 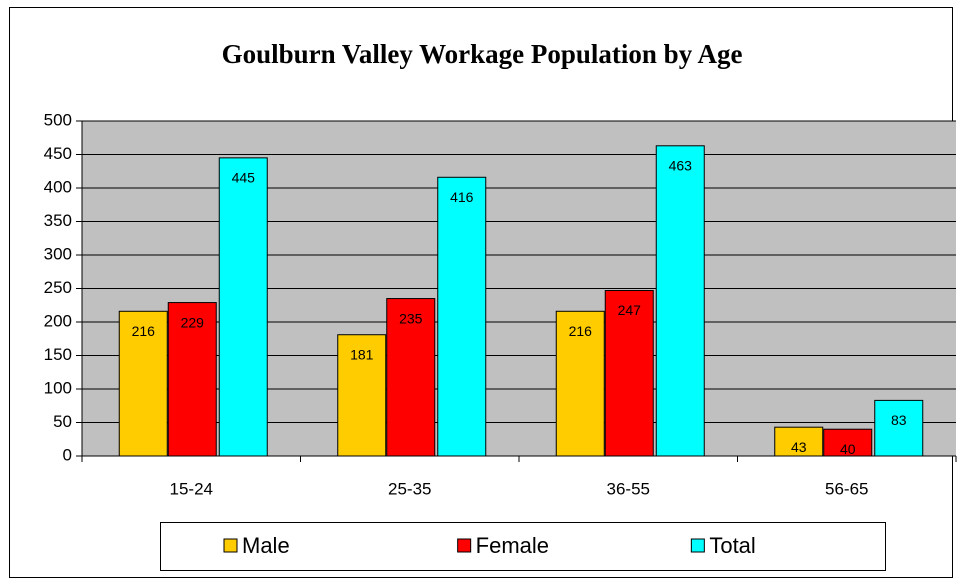 What do you see at coordinates (58, 287) in the screenshot?
I see `y-tick-label: 250` at bounding box center [58, 287].